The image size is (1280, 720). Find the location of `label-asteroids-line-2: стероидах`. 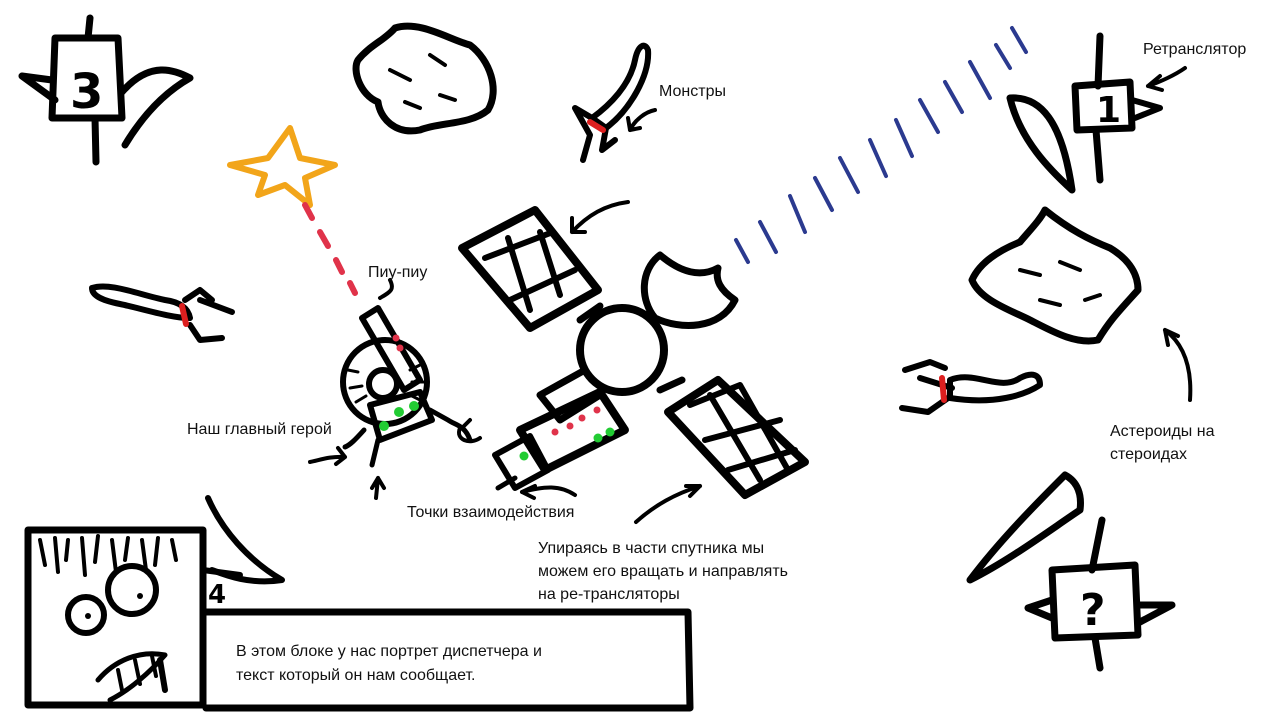

label-asteroids-line-2: стероидах is located at coordinates (1149, 454).